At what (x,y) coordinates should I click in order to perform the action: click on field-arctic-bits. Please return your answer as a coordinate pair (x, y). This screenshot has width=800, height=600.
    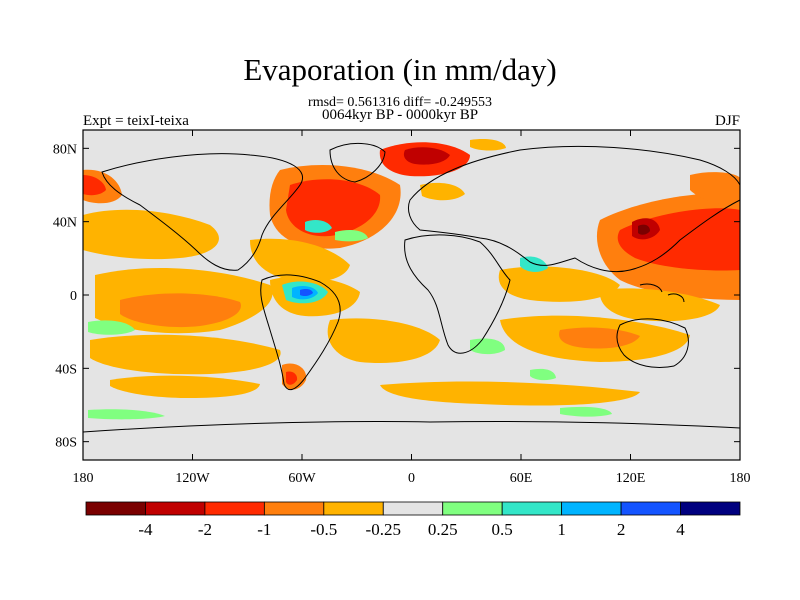
    Looking at the image, I should click on (488, 144).